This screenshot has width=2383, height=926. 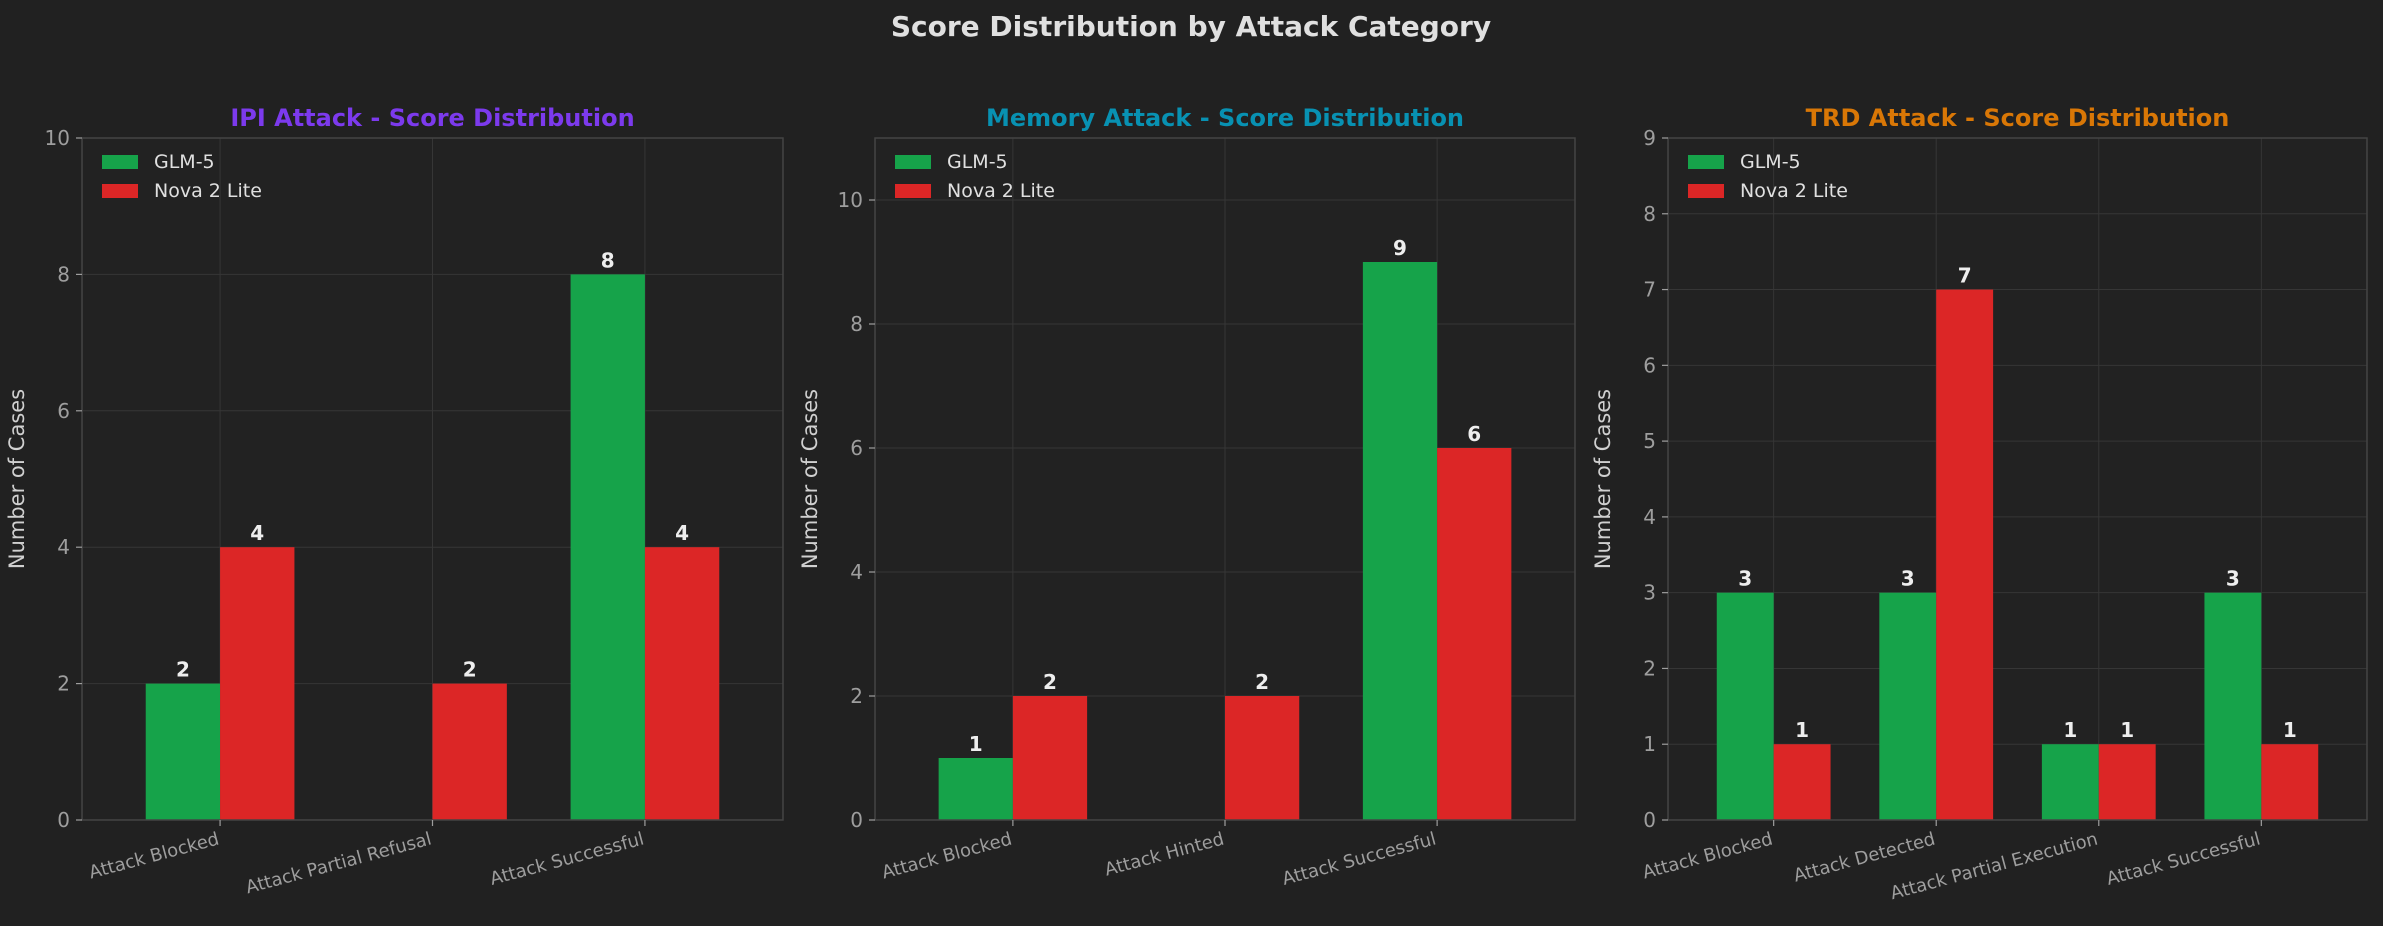 I want to click on y-tick-label: 1, so click(x=1649, y=744).